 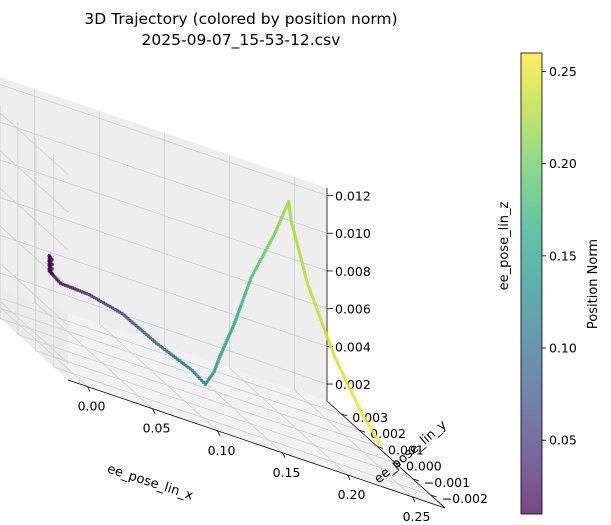 What do you see at coordinates (406, 449) in the screenshot?
I see `y-tick-label: 0.001` at bounding box center [406, 449].